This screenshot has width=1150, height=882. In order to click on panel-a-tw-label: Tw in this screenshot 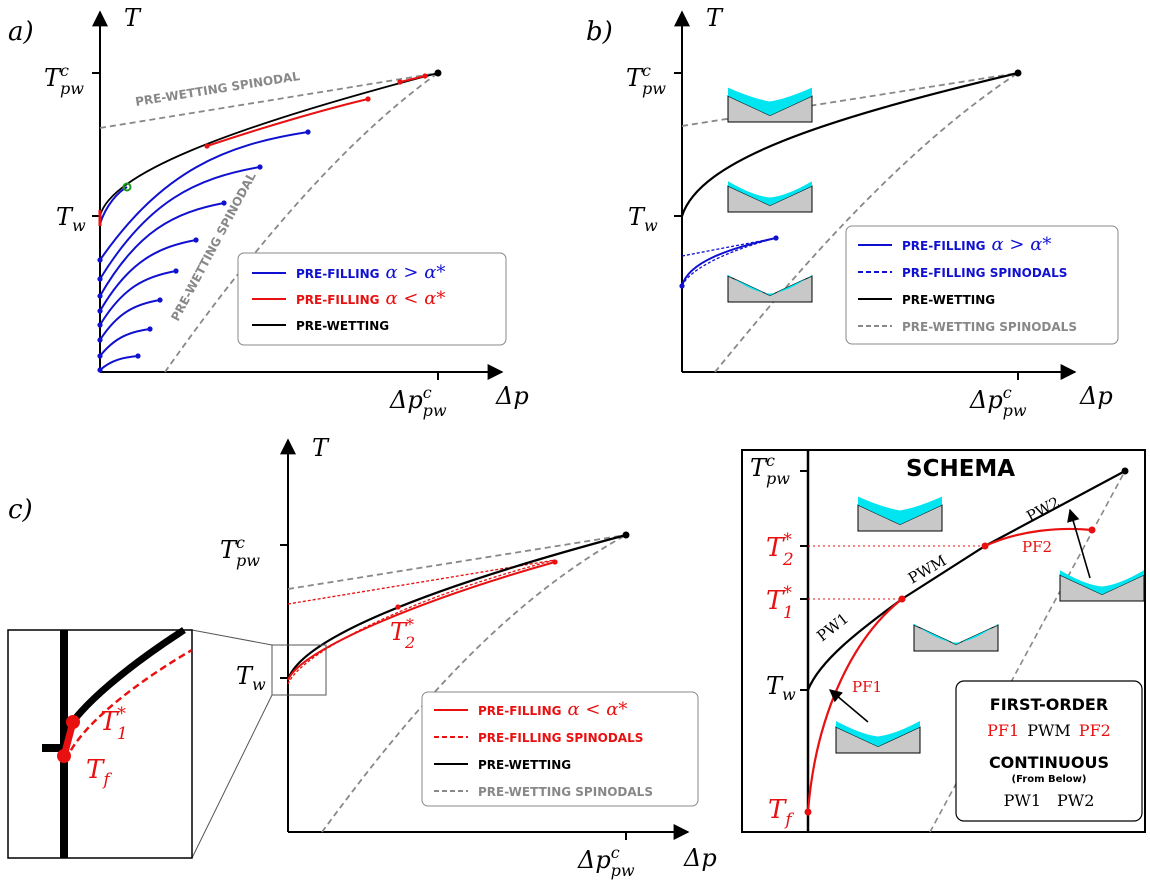, I will do `click(71, 219)`.